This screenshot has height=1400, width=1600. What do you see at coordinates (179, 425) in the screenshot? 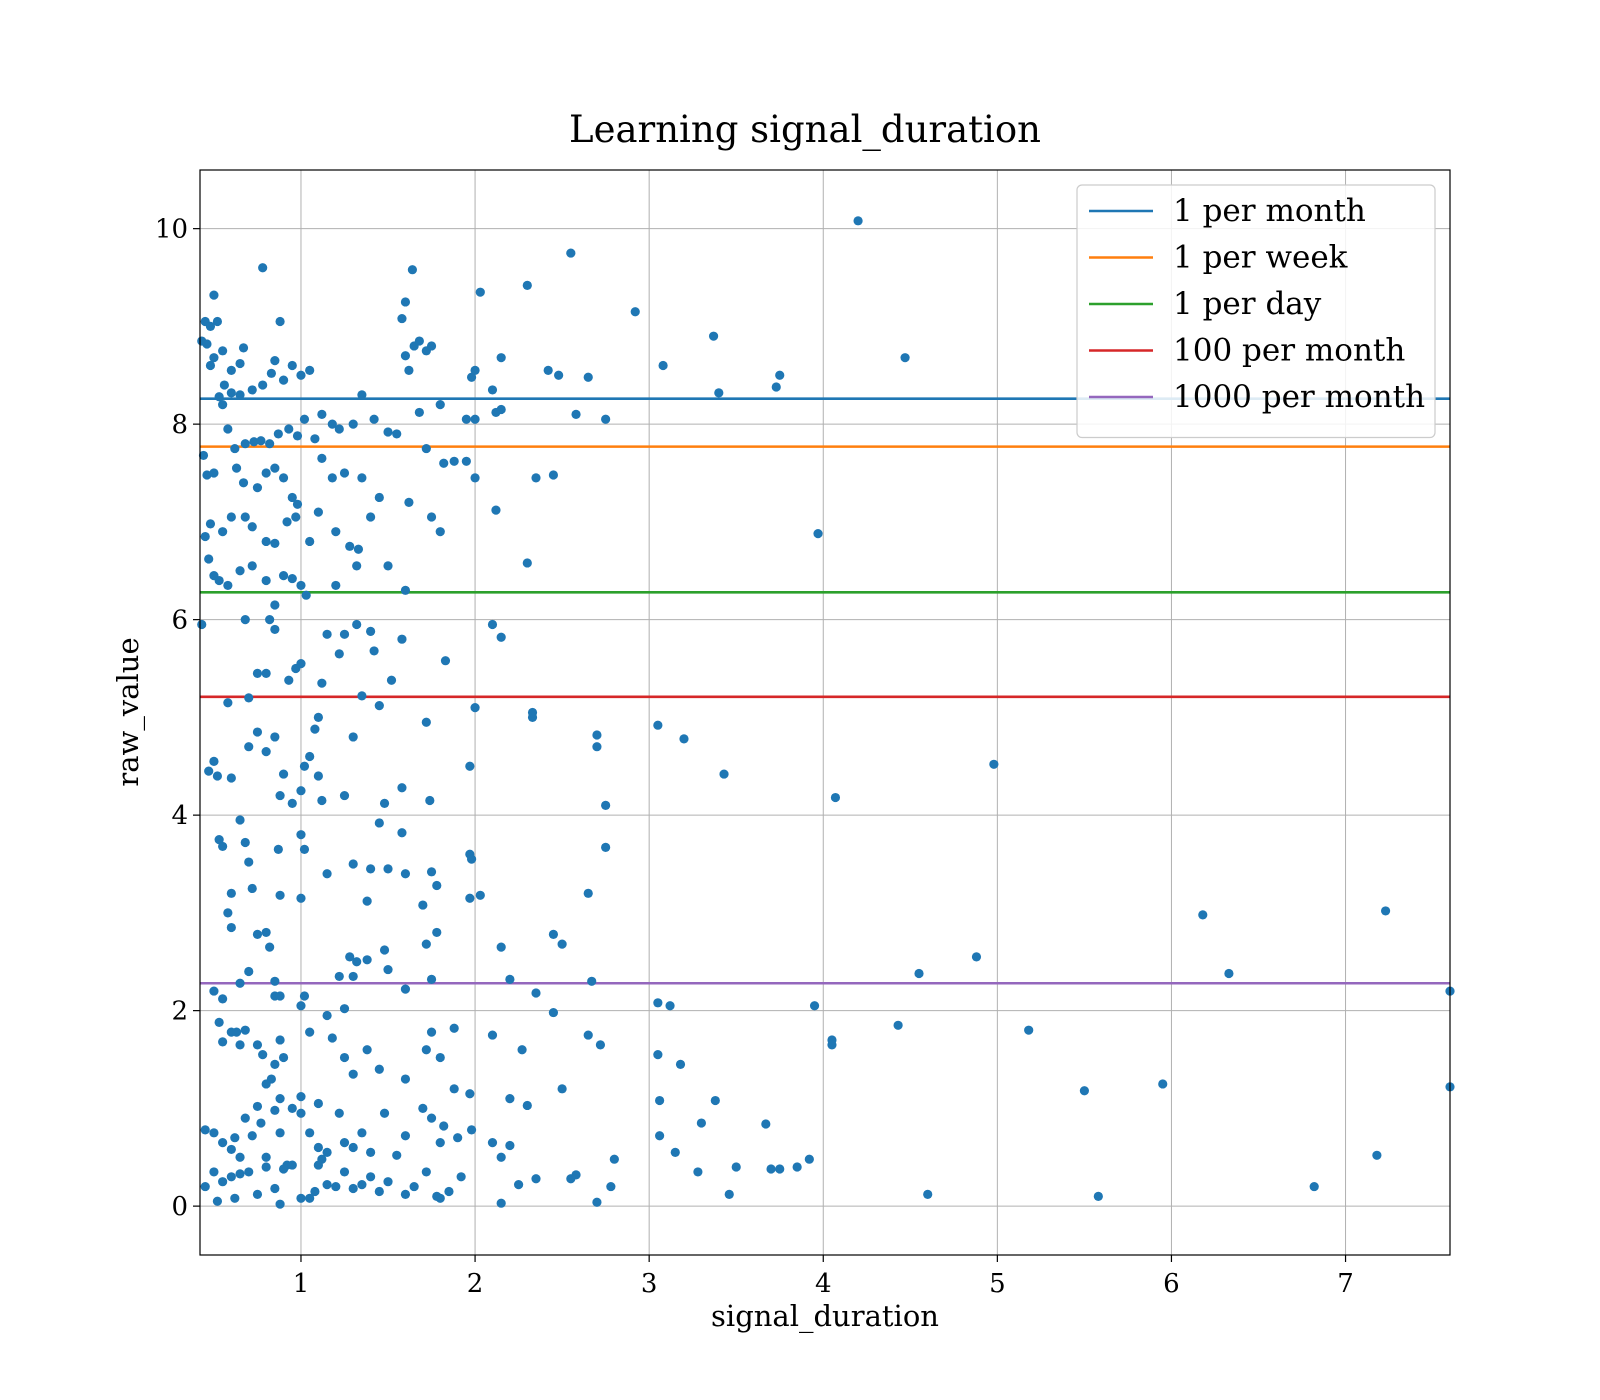
I see `y-tick-label: 8` at bounding box center [179, 425].